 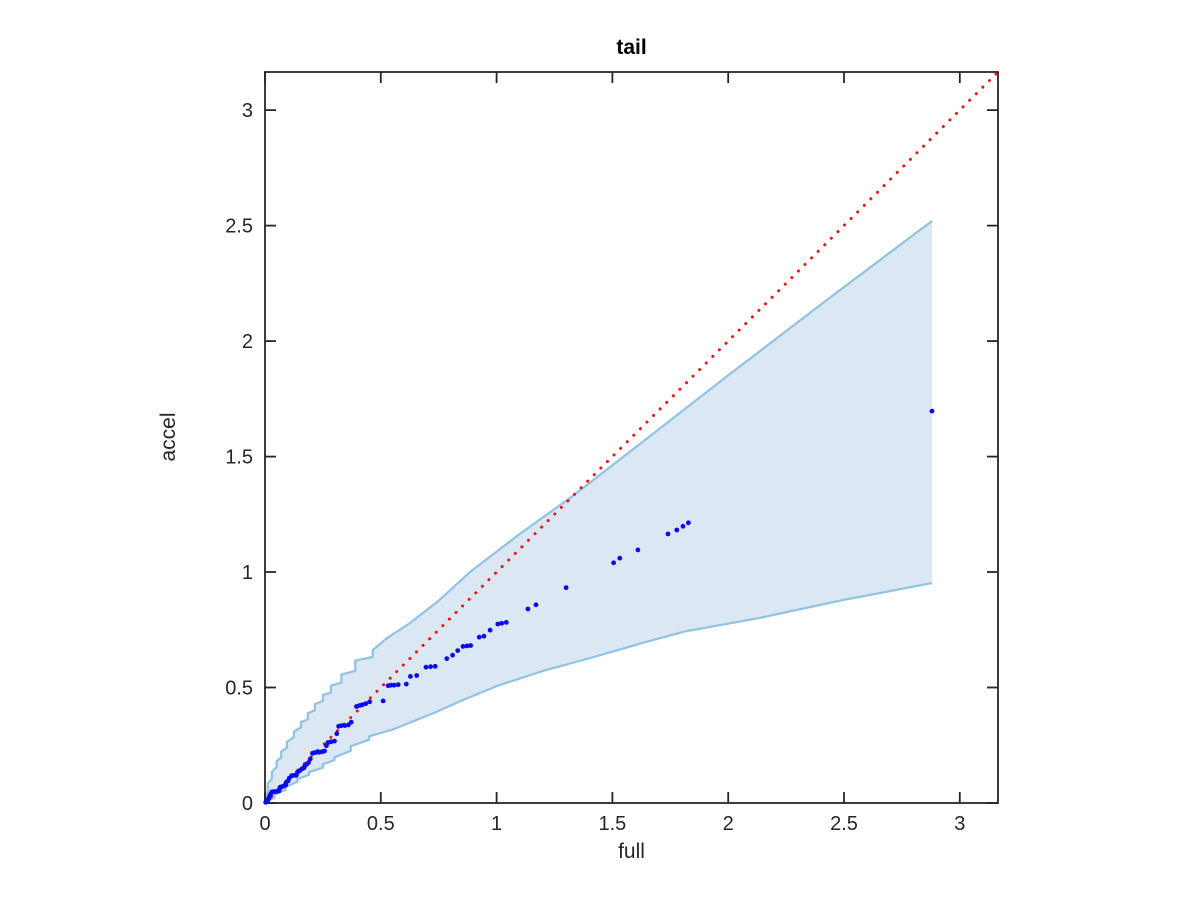 I want to click on x-tick-label: 2, so click(x=728, y=824).